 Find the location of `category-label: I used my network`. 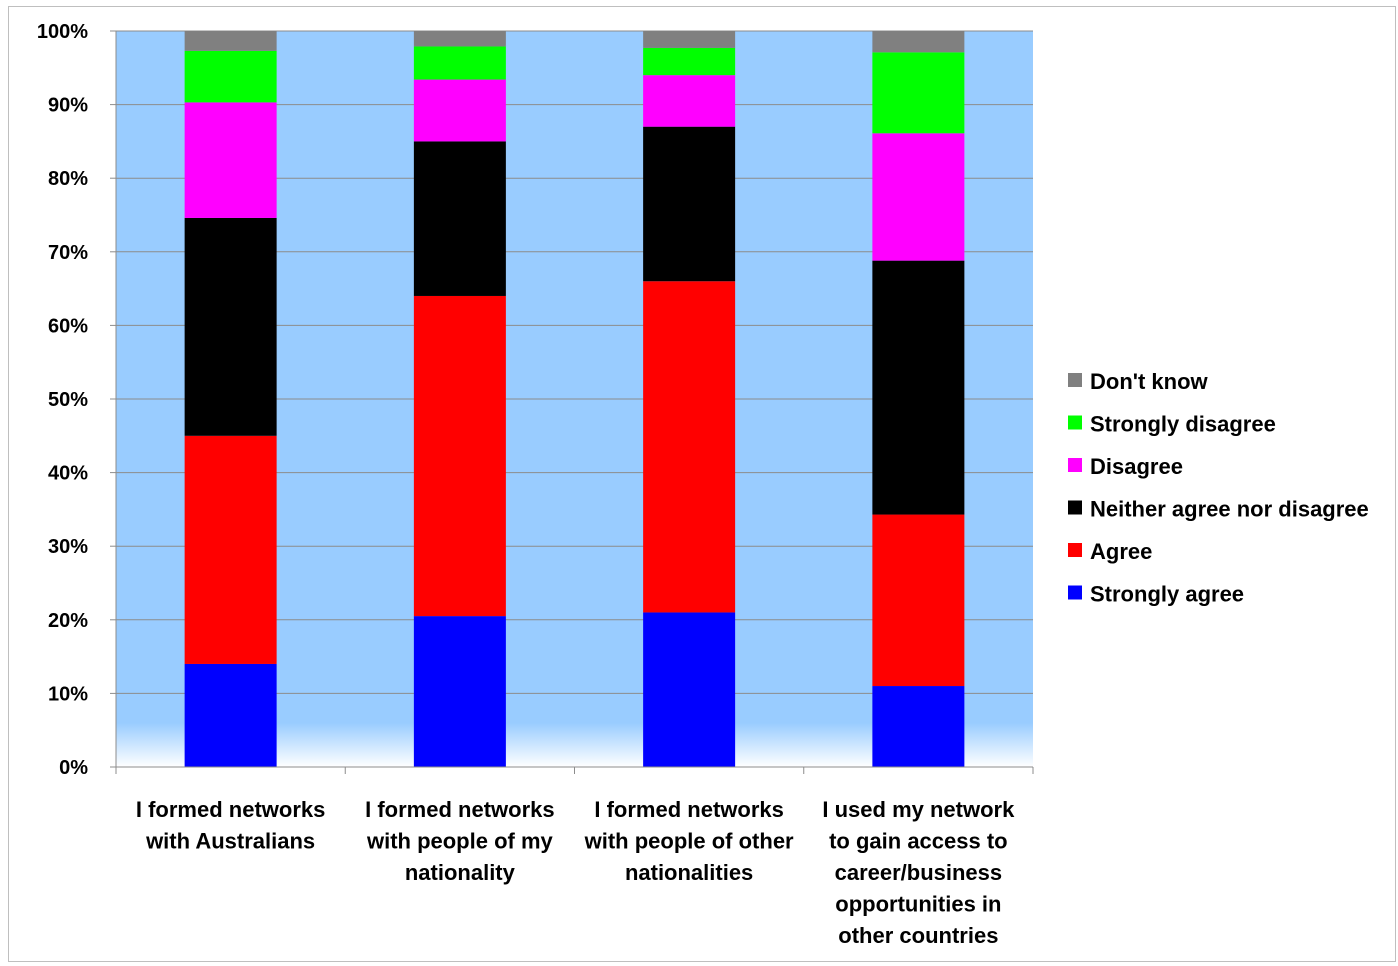

category-label: I used my network is located at coordinates (918, 809).